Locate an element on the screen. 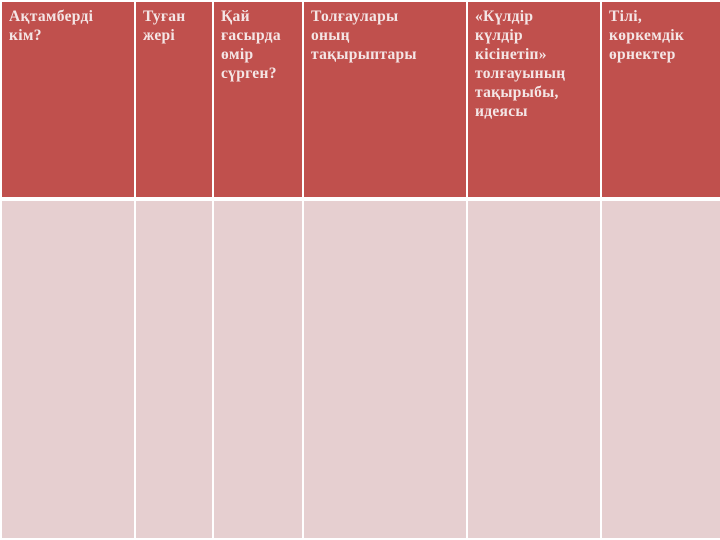 The image size is (720, 540). header-century: Қай ғасырда өмір сүрген? is located at coordinates (258, 100).